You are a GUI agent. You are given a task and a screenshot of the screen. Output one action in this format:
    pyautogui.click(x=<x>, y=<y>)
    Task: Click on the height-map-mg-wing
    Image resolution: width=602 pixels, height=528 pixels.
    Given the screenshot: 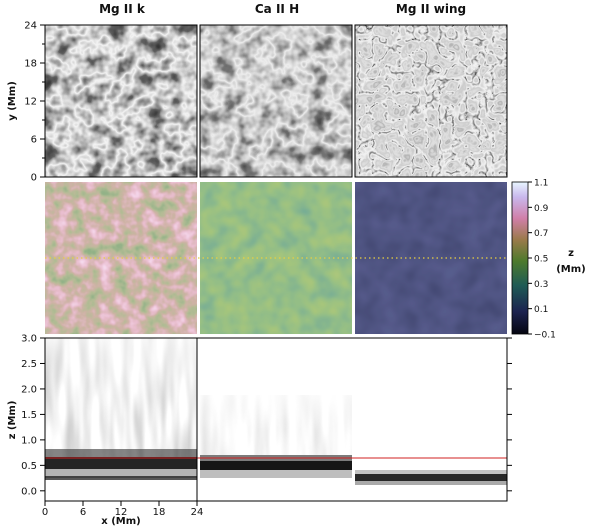 What is the action you would take?
    pyautogui.click(x=431, y=258)
    